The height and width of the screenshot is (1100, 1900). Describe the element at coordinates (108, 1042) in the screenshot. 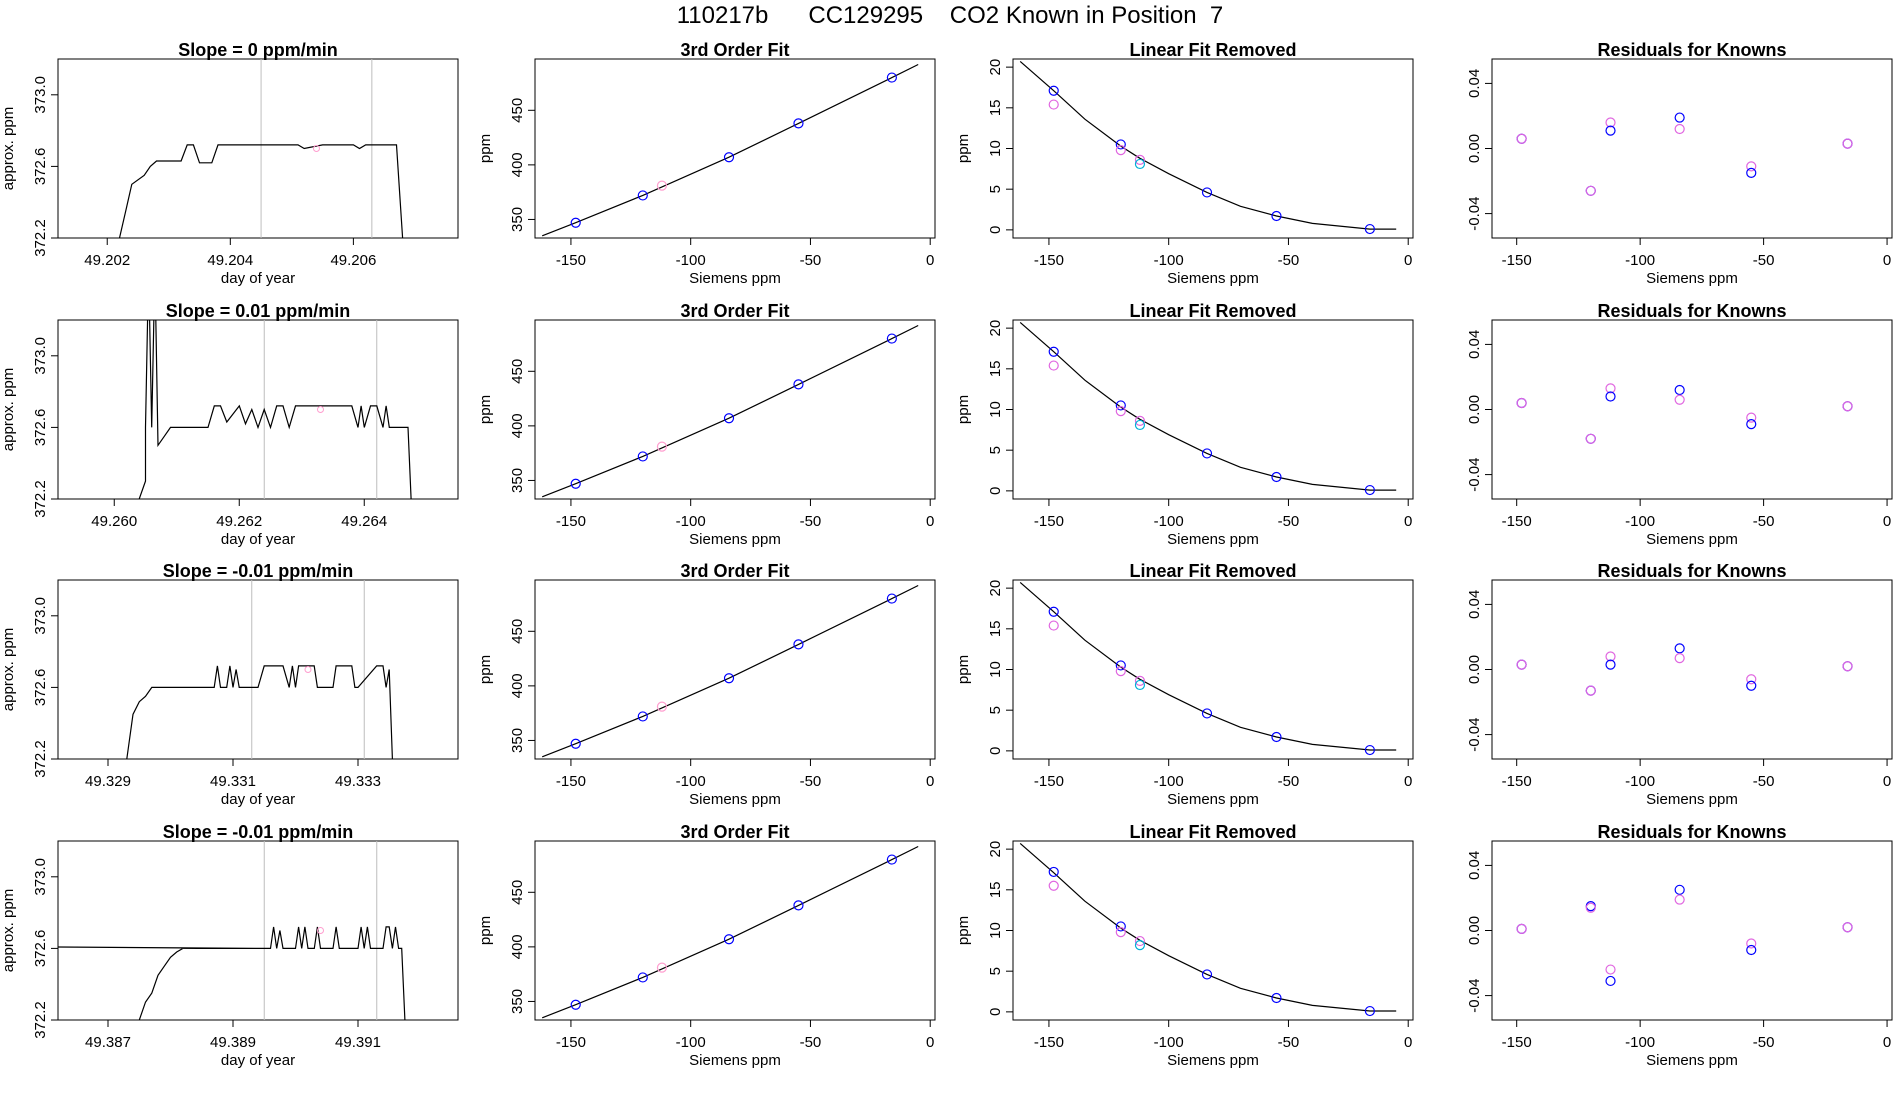

I see `r4-timeseries-xtick-label: 49.387` at that location.